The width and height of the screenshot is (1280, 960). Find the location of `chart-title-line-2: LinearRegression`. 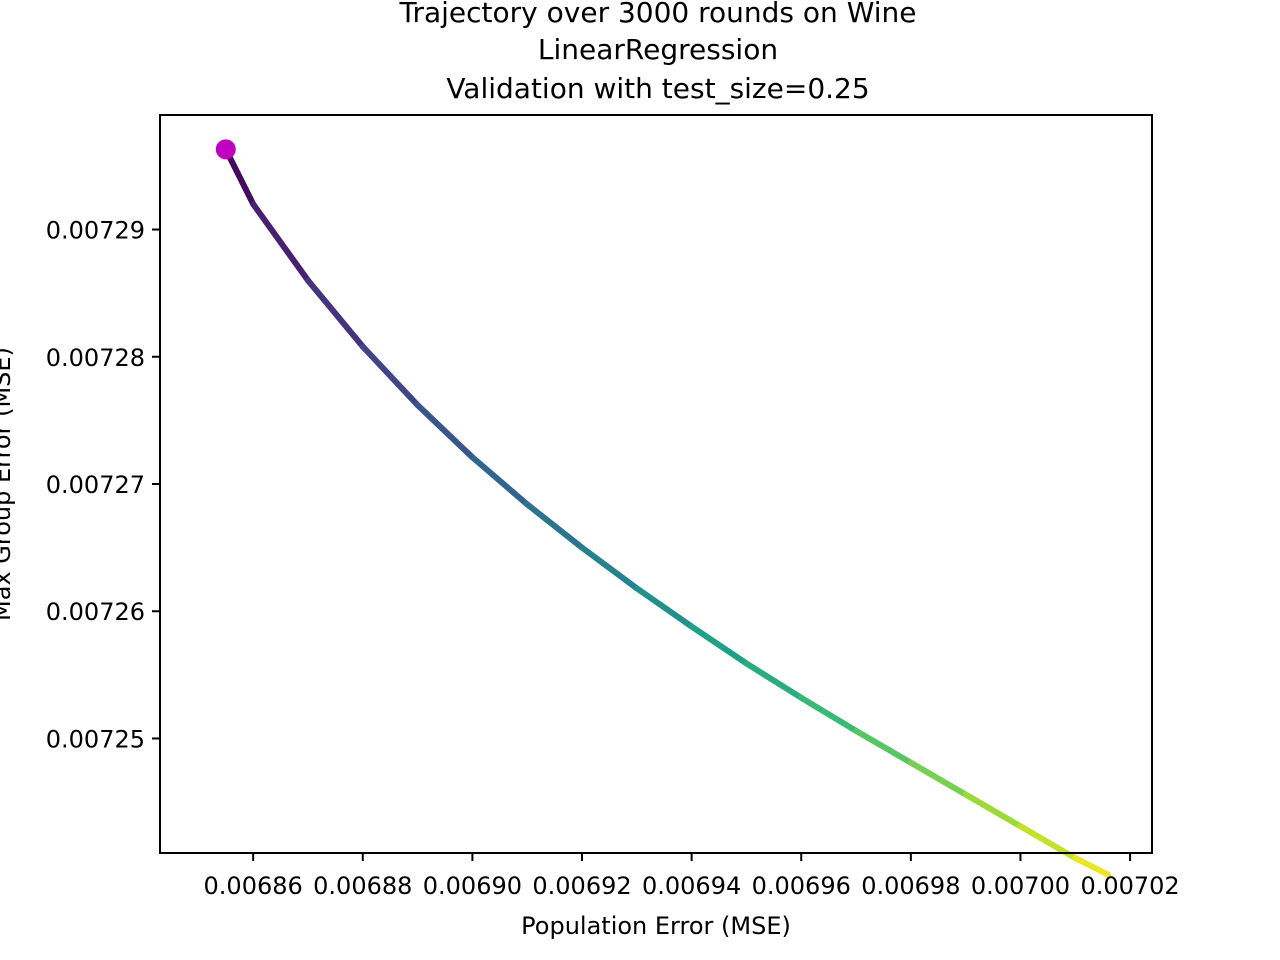

chart-title-line-2: LinearRegression is located at coordinates (658, 49).